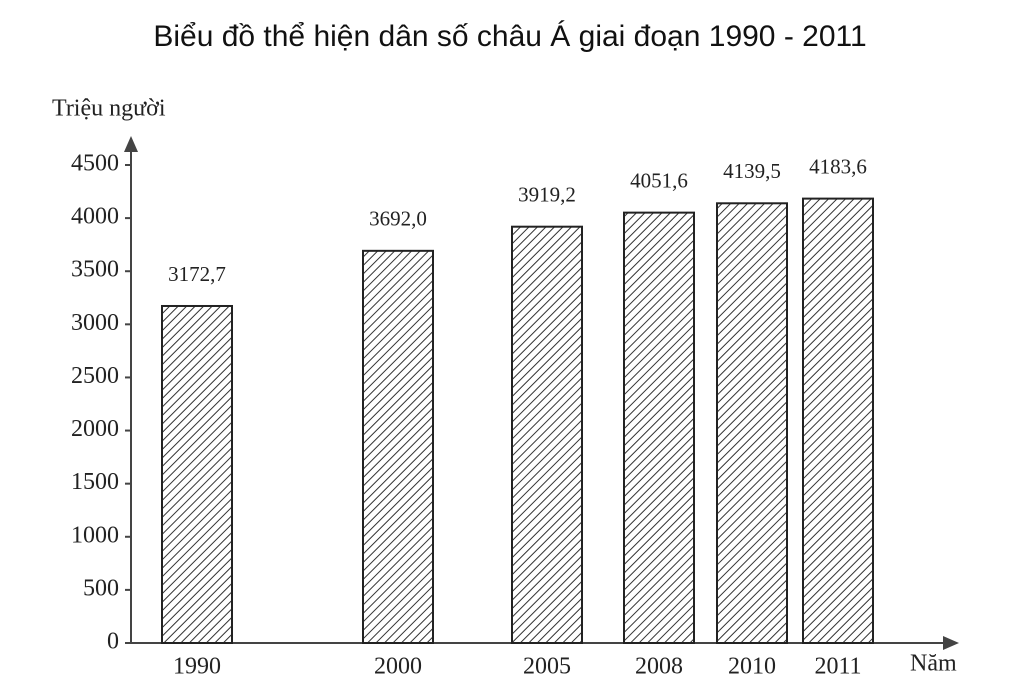  Describe the element at coordinates (659, 667) in the screenshot. I see `x-tick-label: 2008` at that location.